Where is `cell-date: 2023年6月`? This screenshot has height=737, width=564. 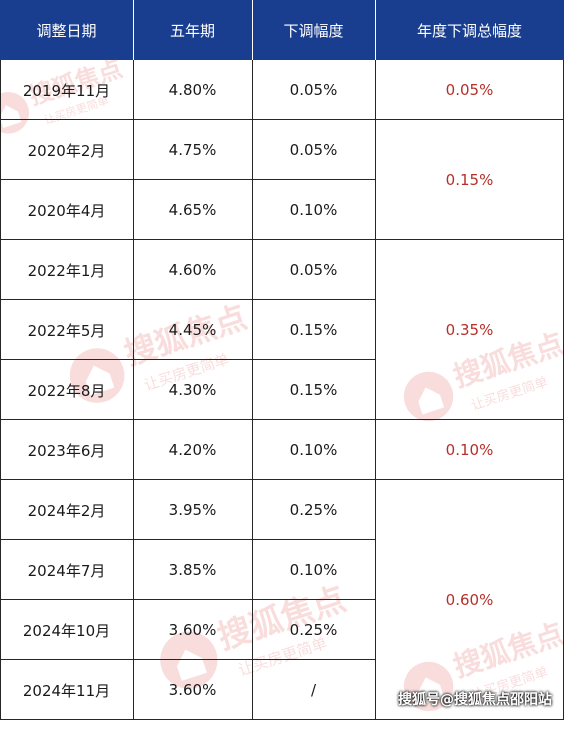
cell-date: 2023年6月 is located at coordinates (66, 450).